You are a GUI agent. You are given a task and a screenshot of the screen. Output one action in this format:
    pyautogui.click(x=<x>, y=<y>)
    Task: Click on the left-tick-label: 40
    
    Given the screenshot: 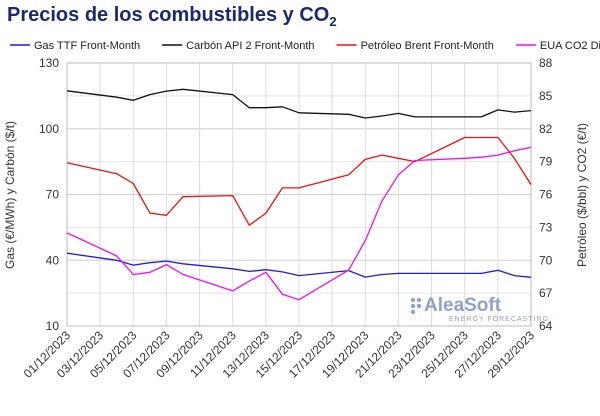 What is the action you would take?
    pyautogui.click(x=53, y=260)
    